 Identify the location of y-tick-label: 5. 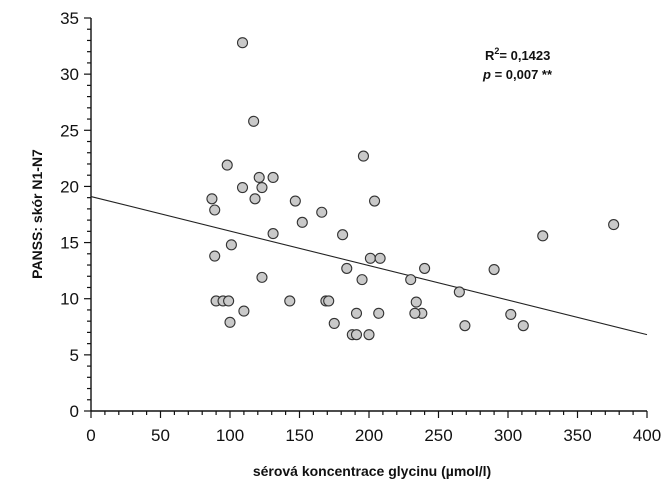
(74, 355).